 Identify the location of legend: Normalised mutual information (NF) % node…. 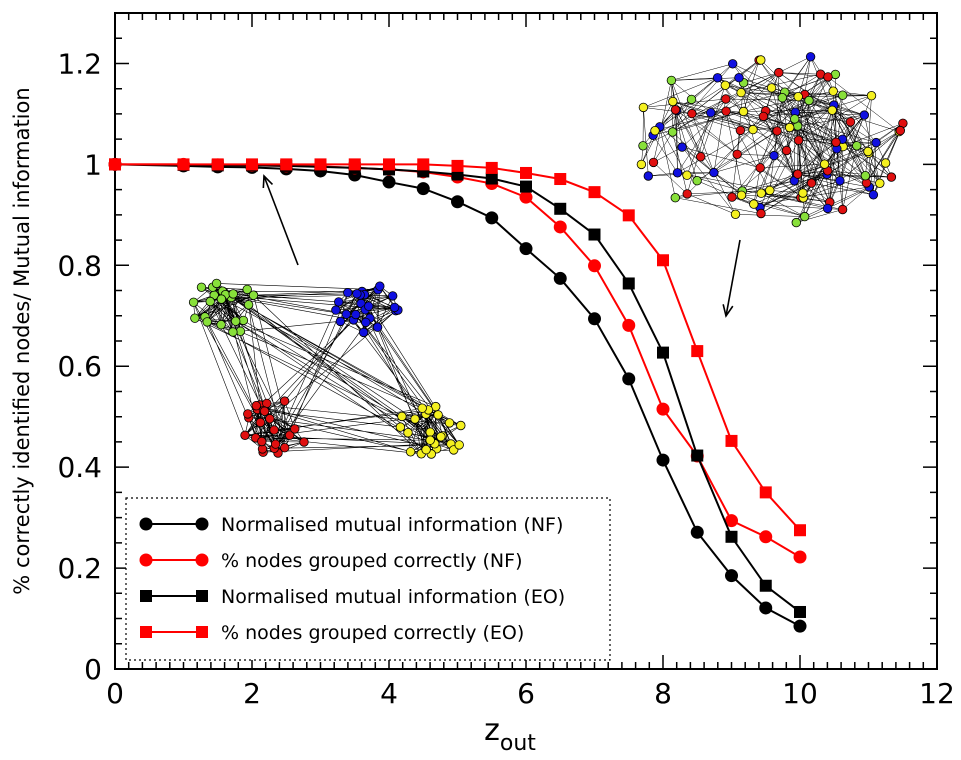
(368, 579).